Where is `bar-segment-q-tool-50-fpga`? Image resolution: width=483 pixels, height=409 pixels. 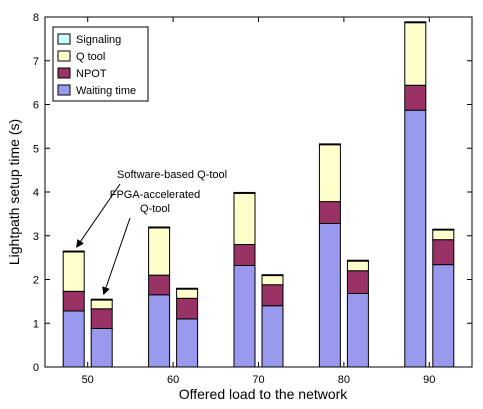 bar-segment-q-tool-50-fpga is located at coordinates (101, 304).